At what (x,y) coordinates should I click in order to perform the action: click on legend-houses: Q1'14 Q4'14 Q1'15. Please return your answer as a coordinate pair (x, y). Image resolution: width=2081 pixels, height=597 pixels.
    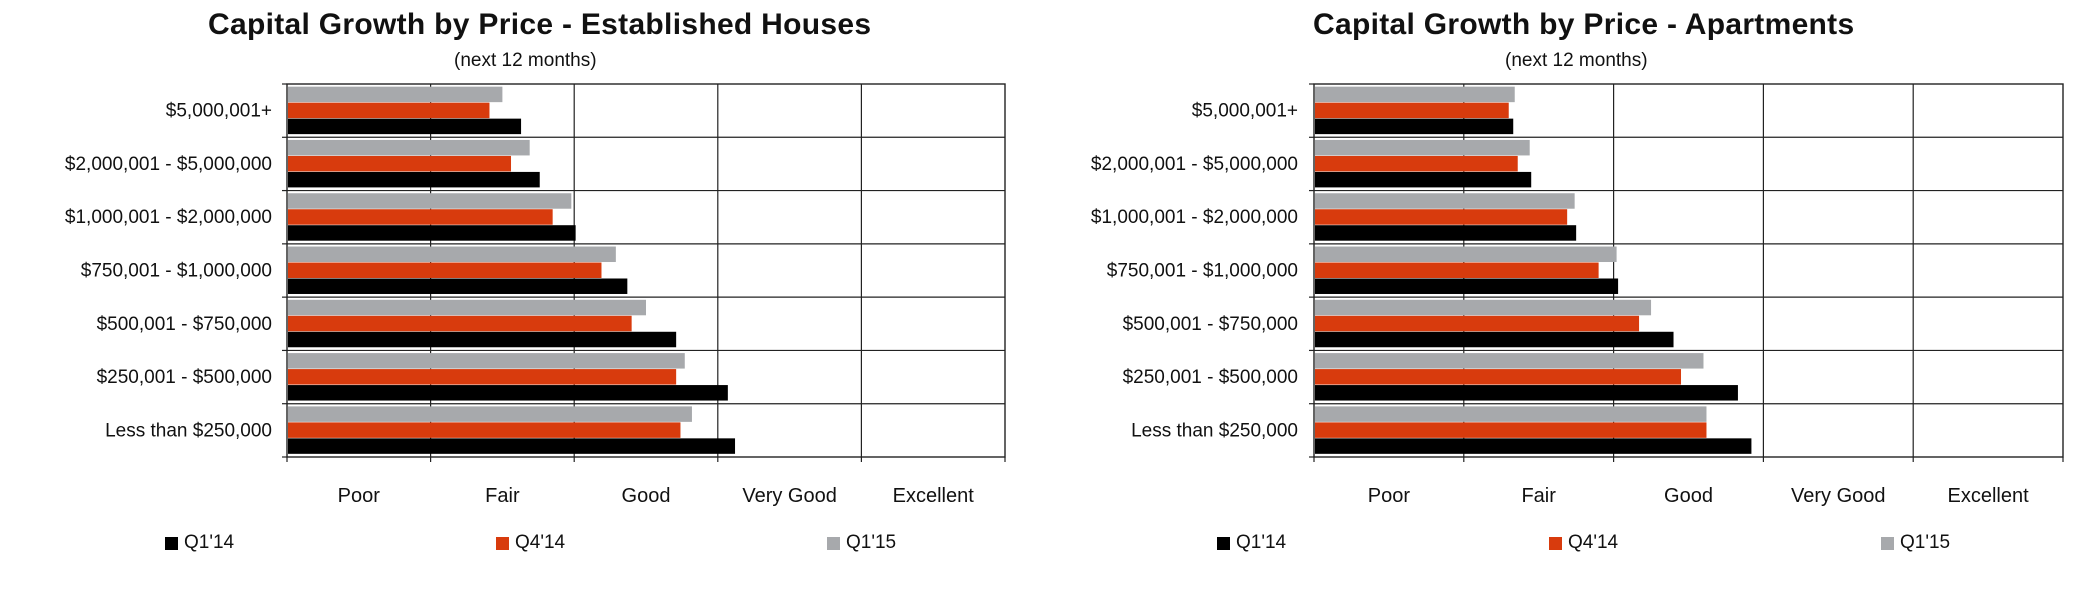
    Looking at the image, I should click on (520, 547).